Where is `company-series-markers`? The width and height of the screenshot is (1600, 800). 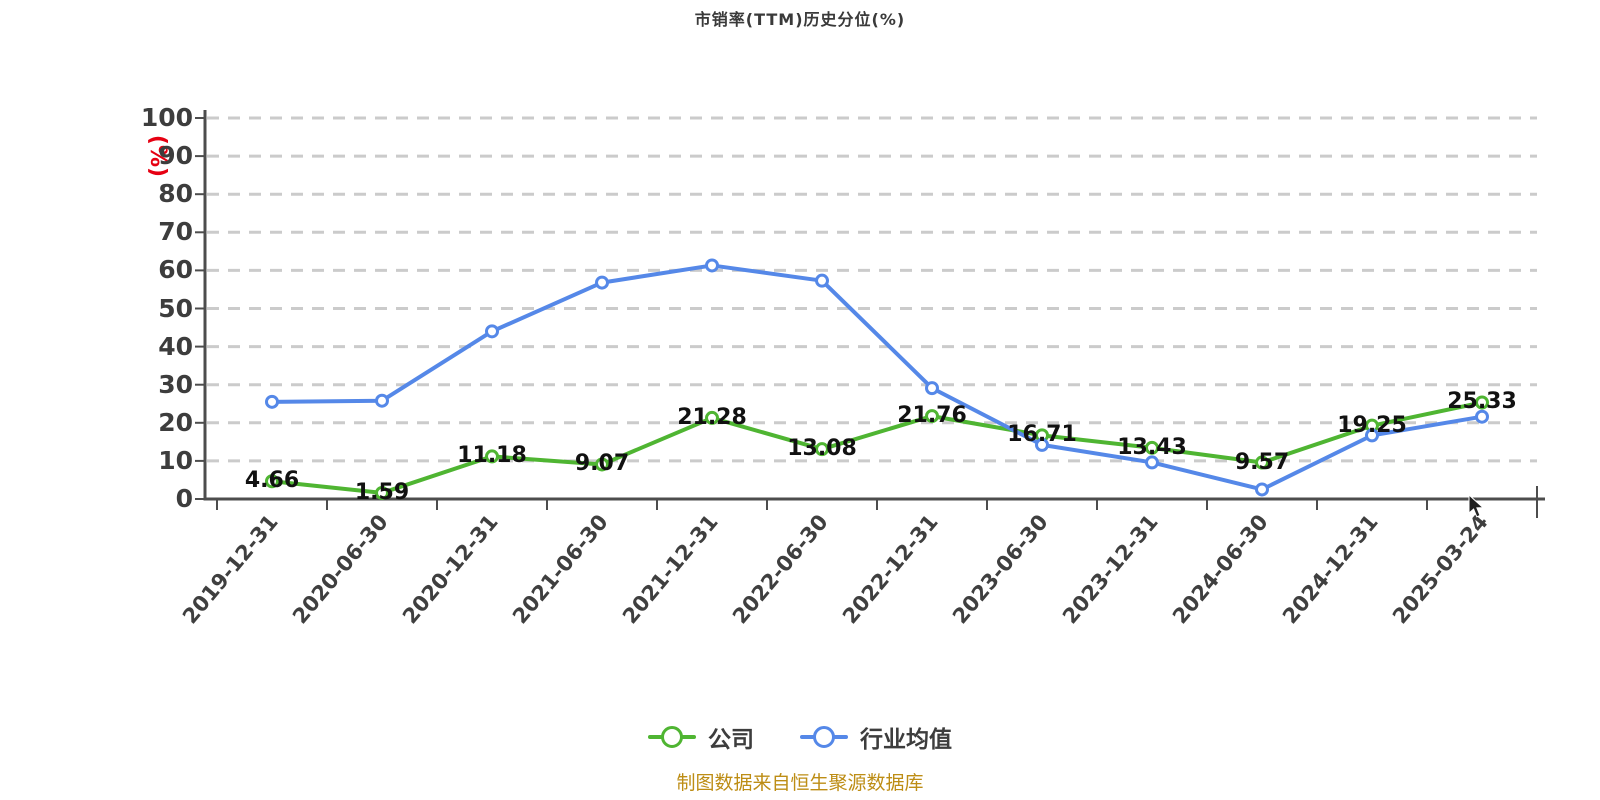 company-series-markers is located at coordinates (877, 447).